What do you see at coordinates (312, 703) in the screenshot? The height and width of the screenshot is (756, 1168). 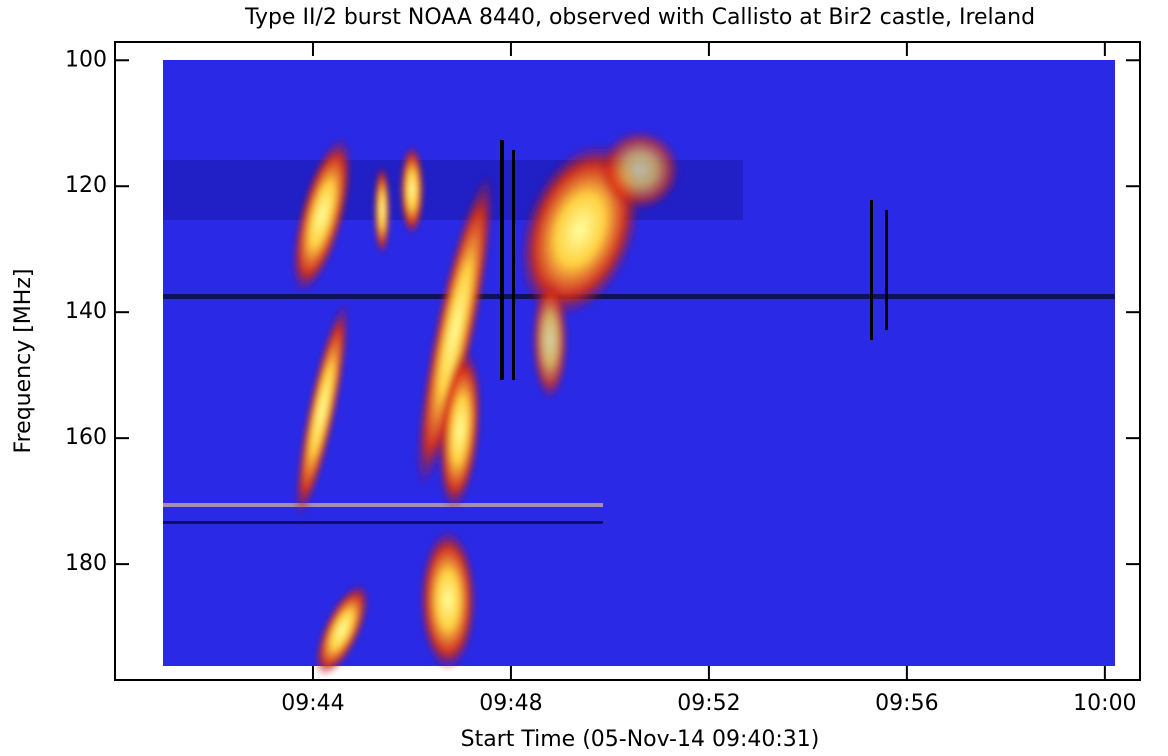 I see `x-tick-label: 09:44` at bounding box center [312, 703].